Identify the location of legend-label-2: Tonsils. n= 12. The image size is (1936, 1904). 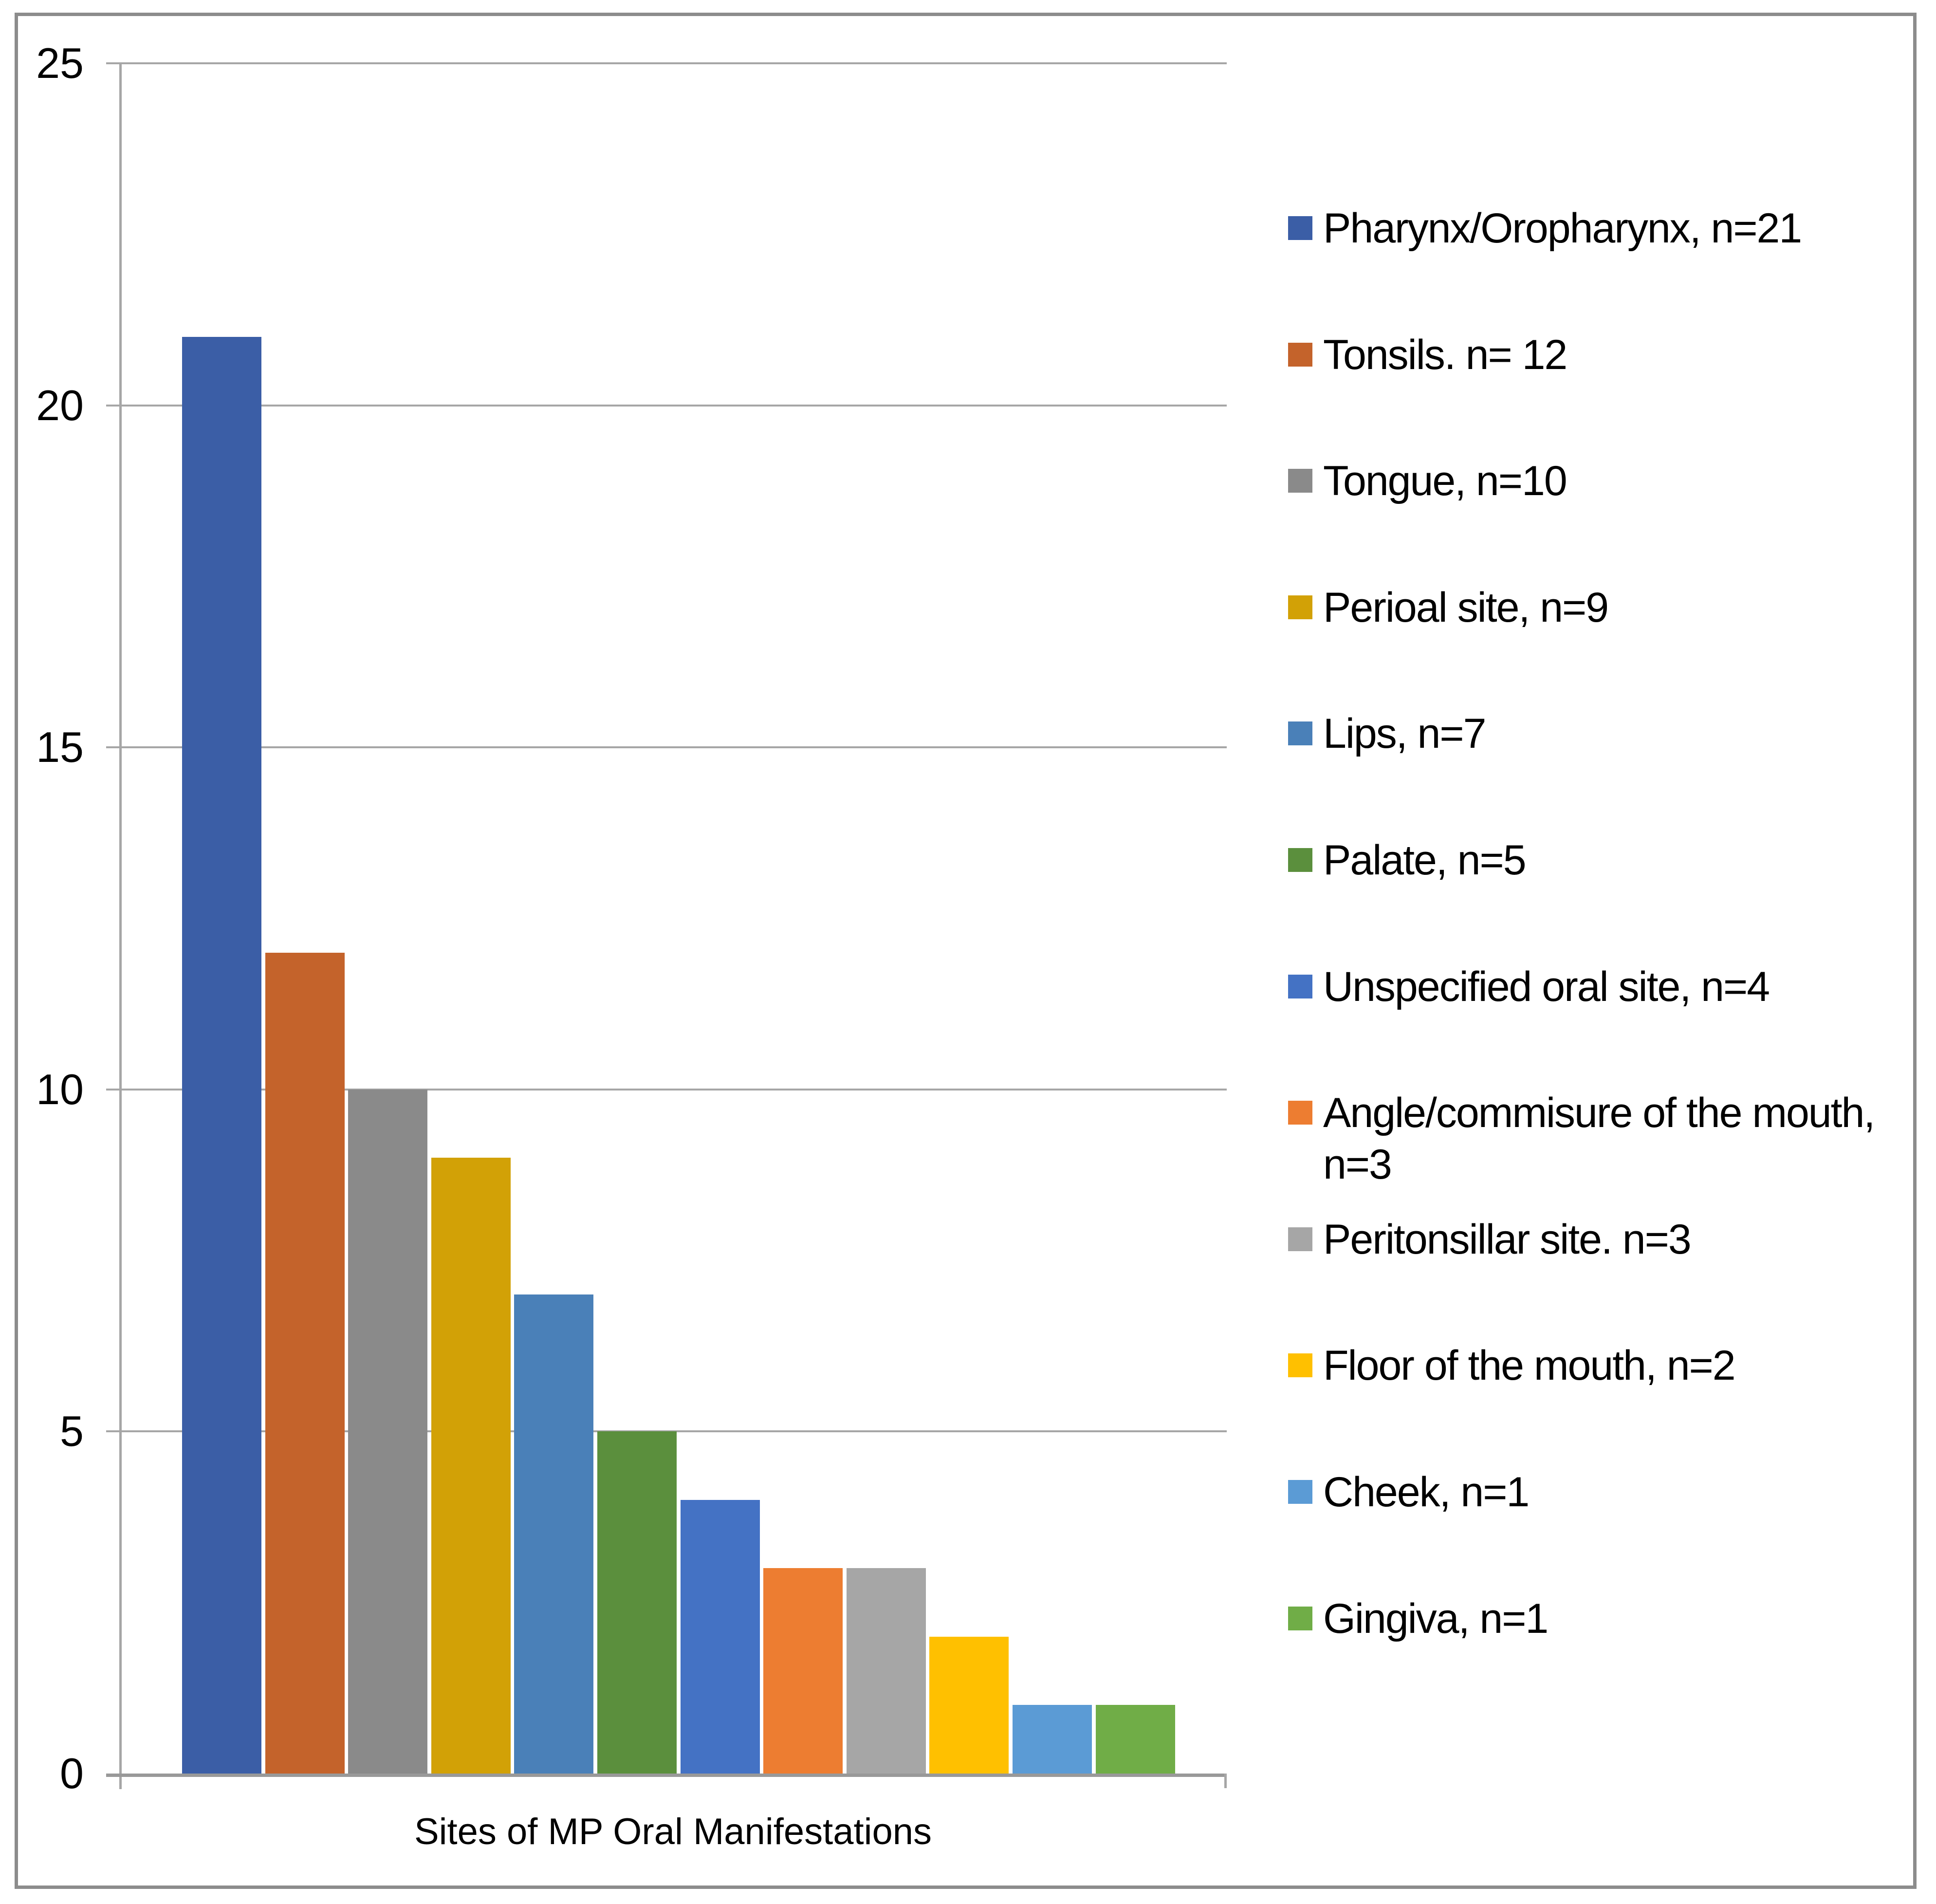
(1445, 355).